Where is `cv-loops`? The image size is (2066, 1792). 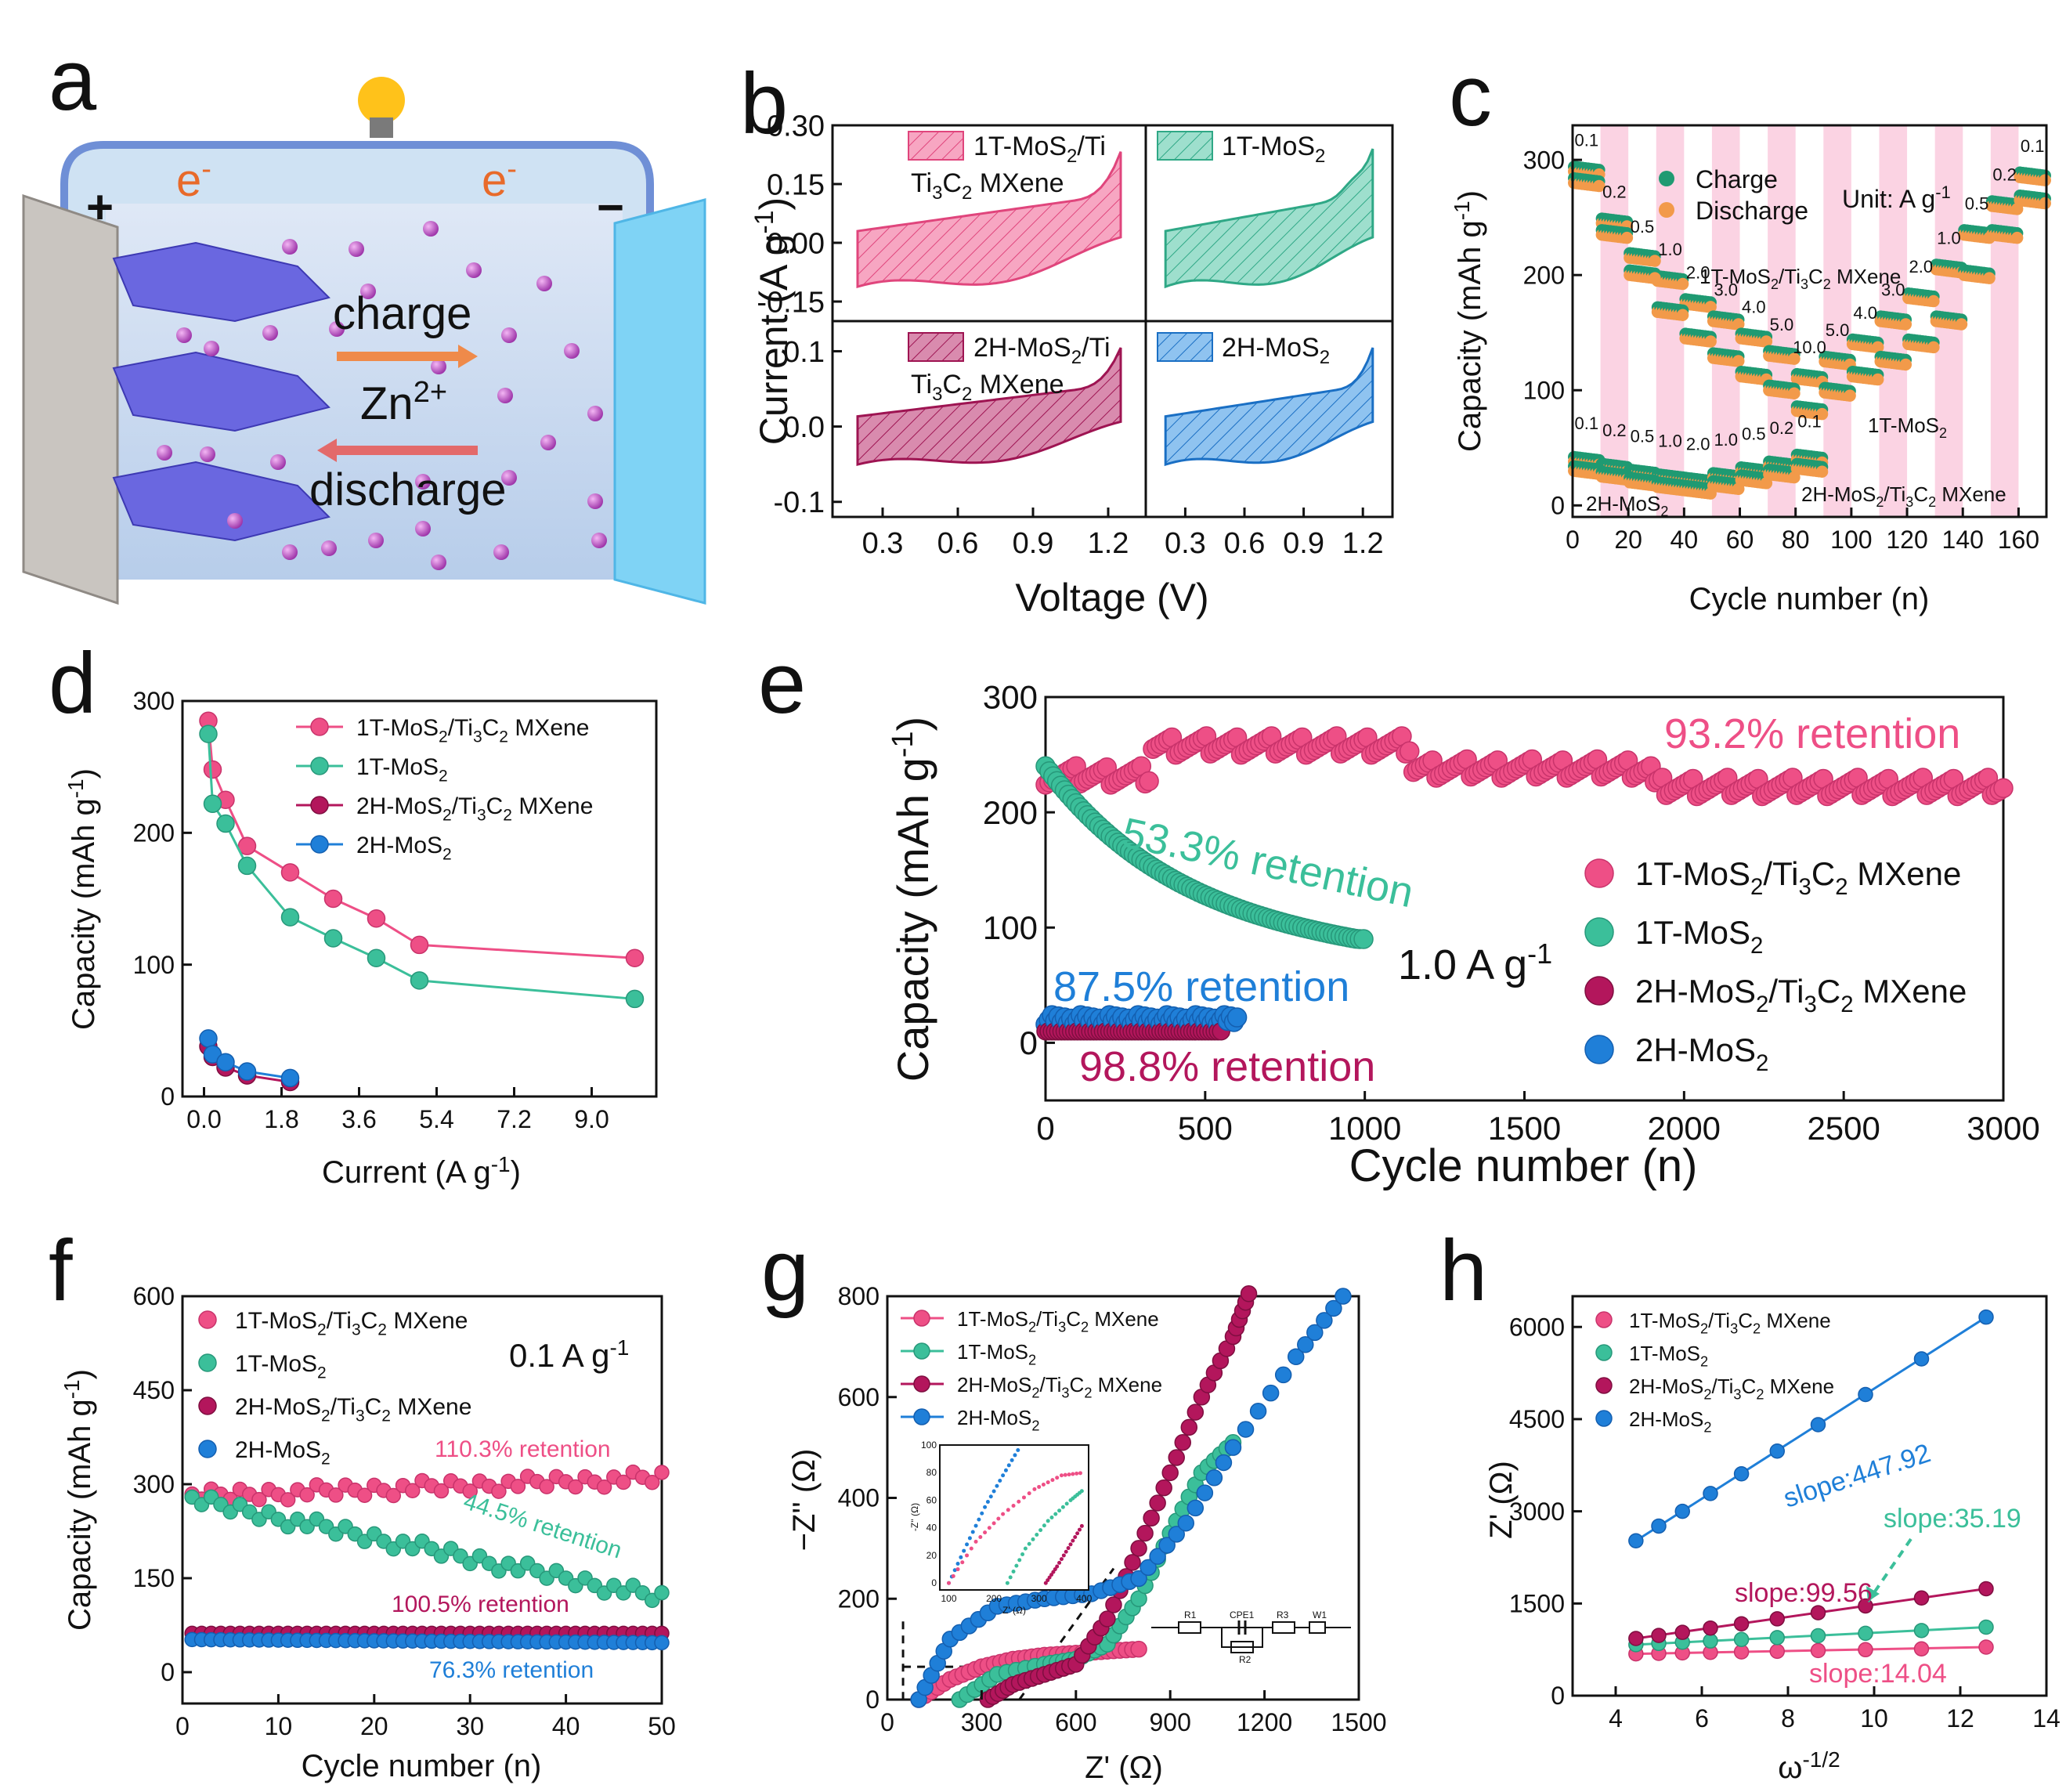 cv-loops is located at coordinates (1115, 307).